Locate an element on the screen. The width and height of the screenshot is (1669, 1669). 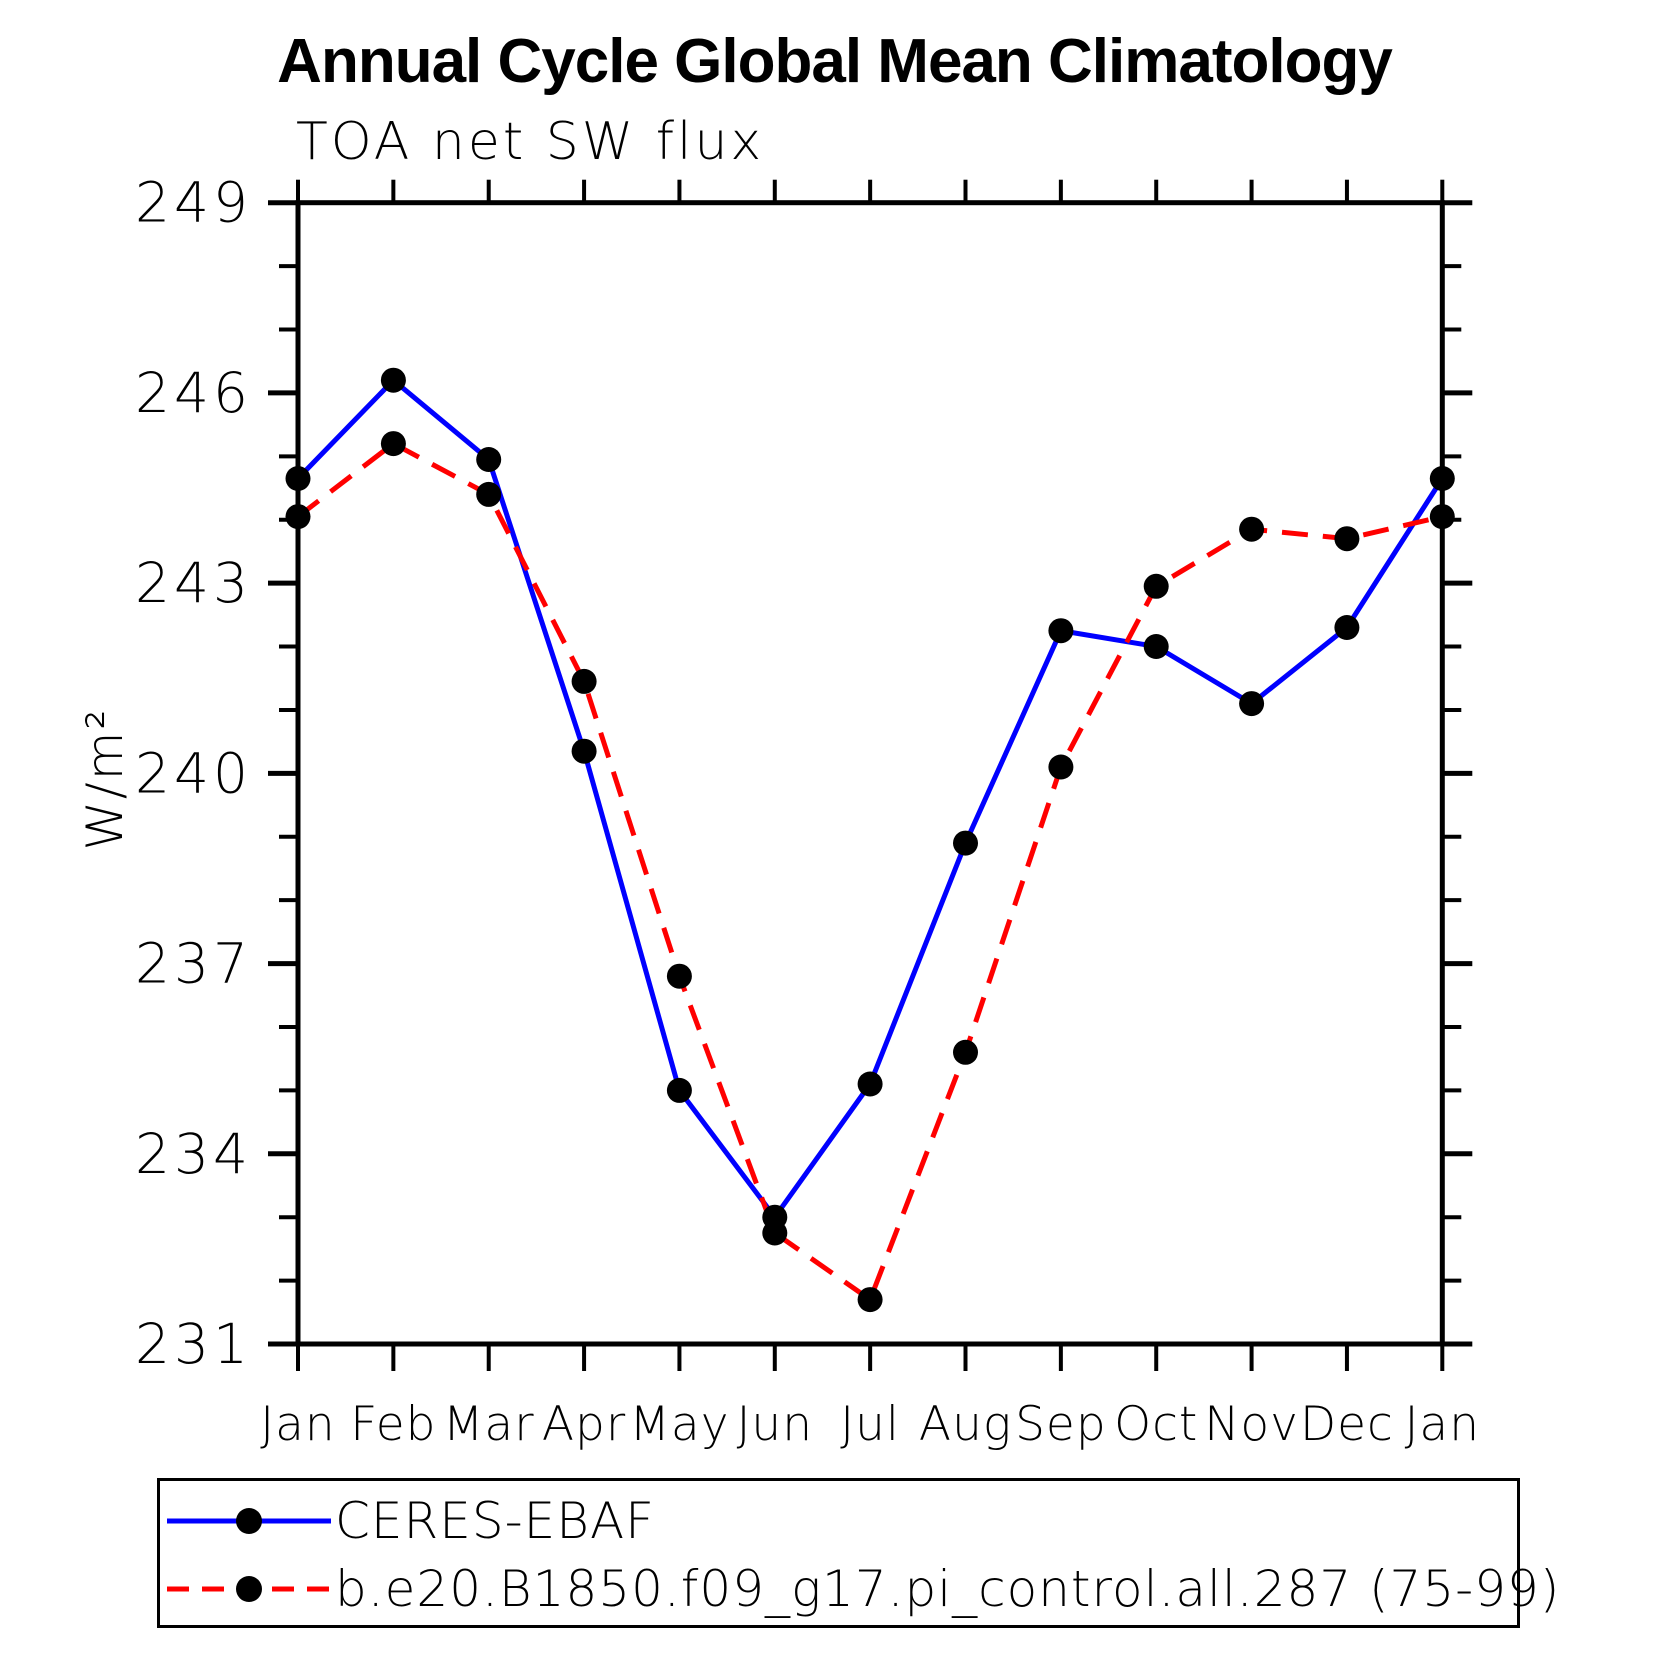
y-tick-label: 231 is located at coordinates (193, 1344).